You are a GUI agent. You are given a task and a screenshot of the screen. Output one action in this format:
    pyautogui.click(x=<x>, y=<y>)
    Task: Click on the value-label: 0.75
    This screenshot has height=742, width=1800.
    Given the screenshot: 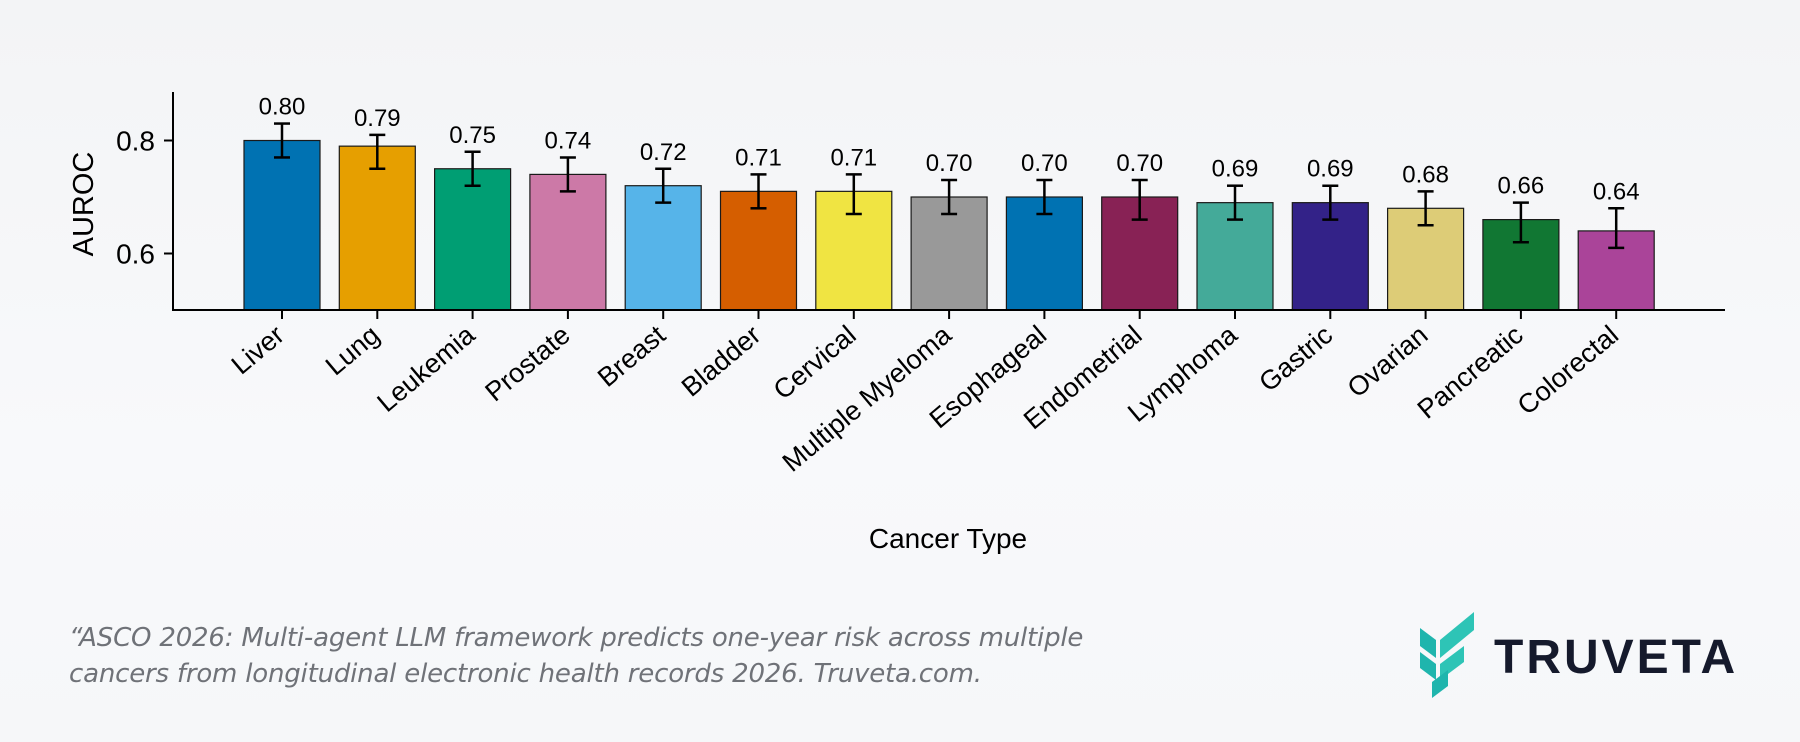 What is the action you would take?
    pyautogui.click(x=472, y=135)
    